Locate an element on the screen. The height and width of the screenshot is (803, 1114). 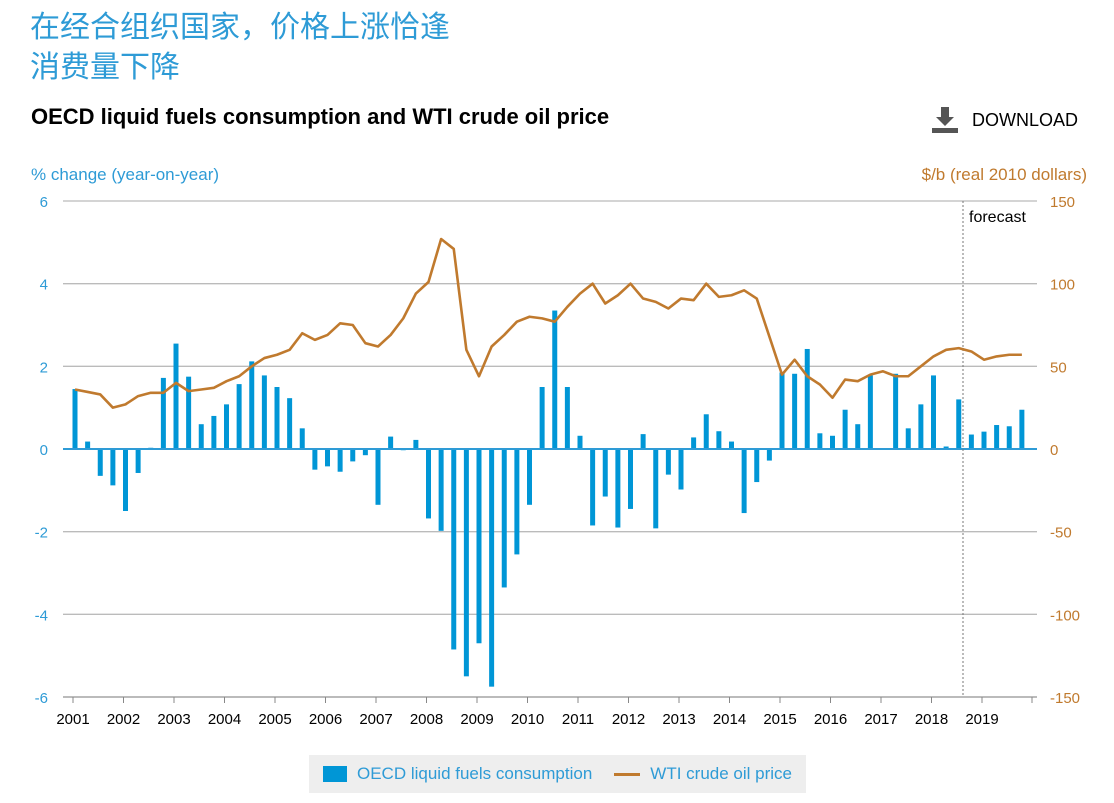
x-tick-label: 2005 is located at coordinates (274, 719).